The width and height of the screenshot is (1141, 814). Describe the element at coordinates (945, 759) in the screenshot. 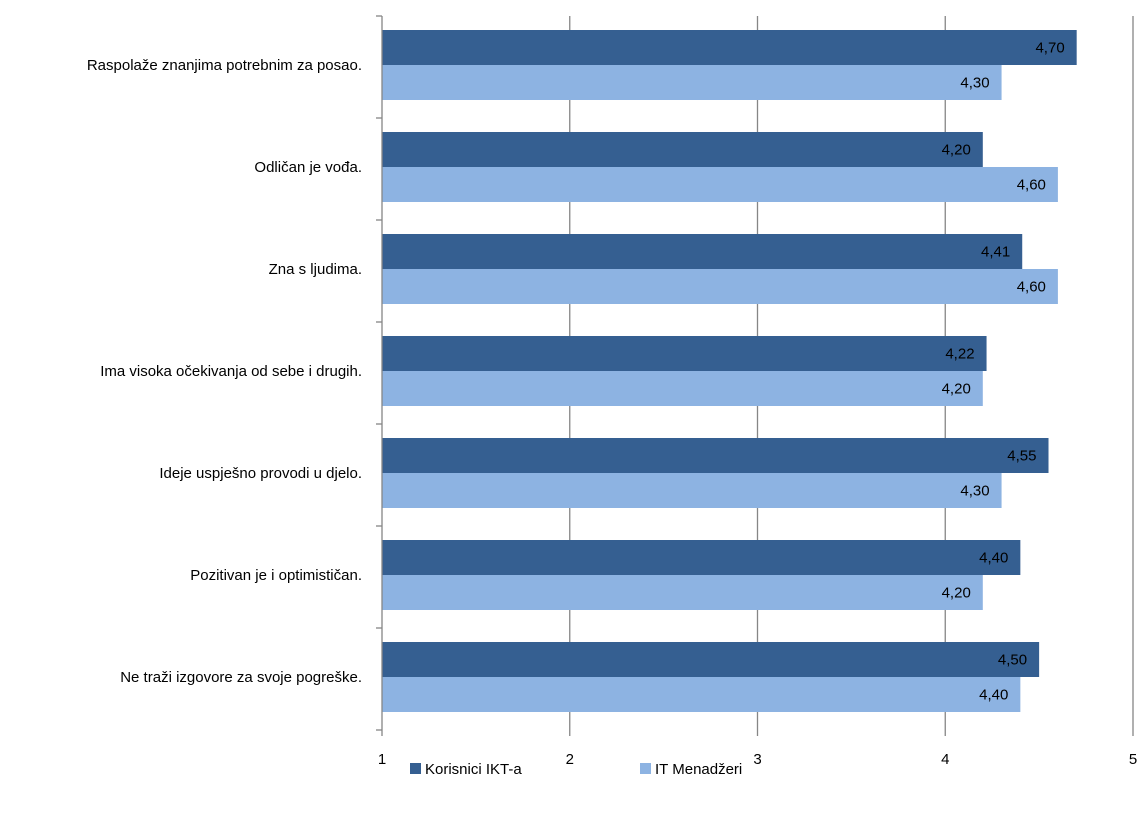

I see `tick-label: 4` at that location.